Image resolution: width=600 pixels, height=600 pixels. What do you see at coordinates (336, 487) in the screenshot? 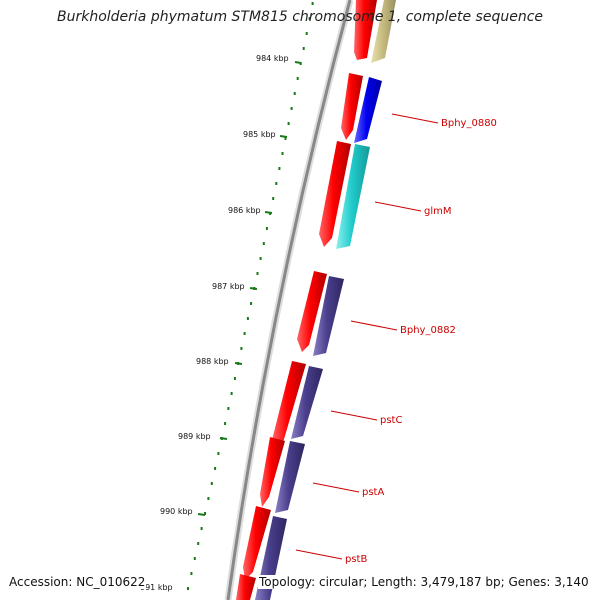
I see `leader-line-pstA` at bounding box center [336, 487].